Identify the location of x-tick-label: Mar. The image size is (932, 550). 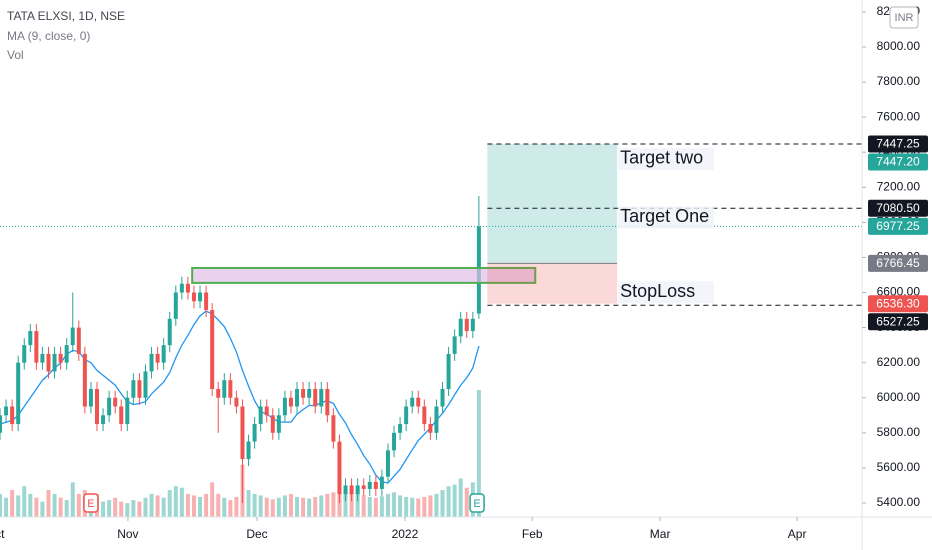
(660, 534).